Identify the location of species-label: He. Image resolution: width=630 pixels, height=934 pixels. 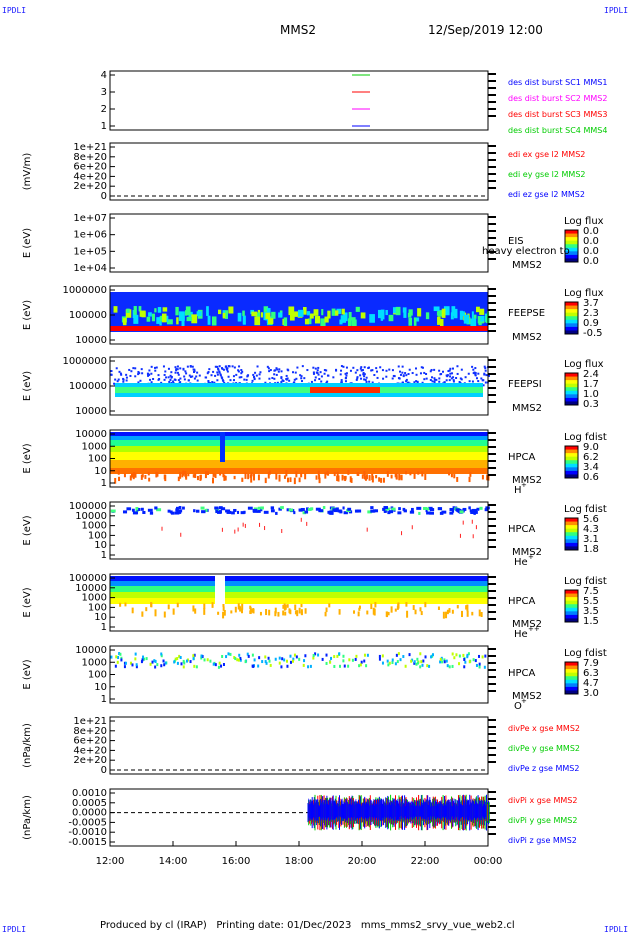
(521, 634).